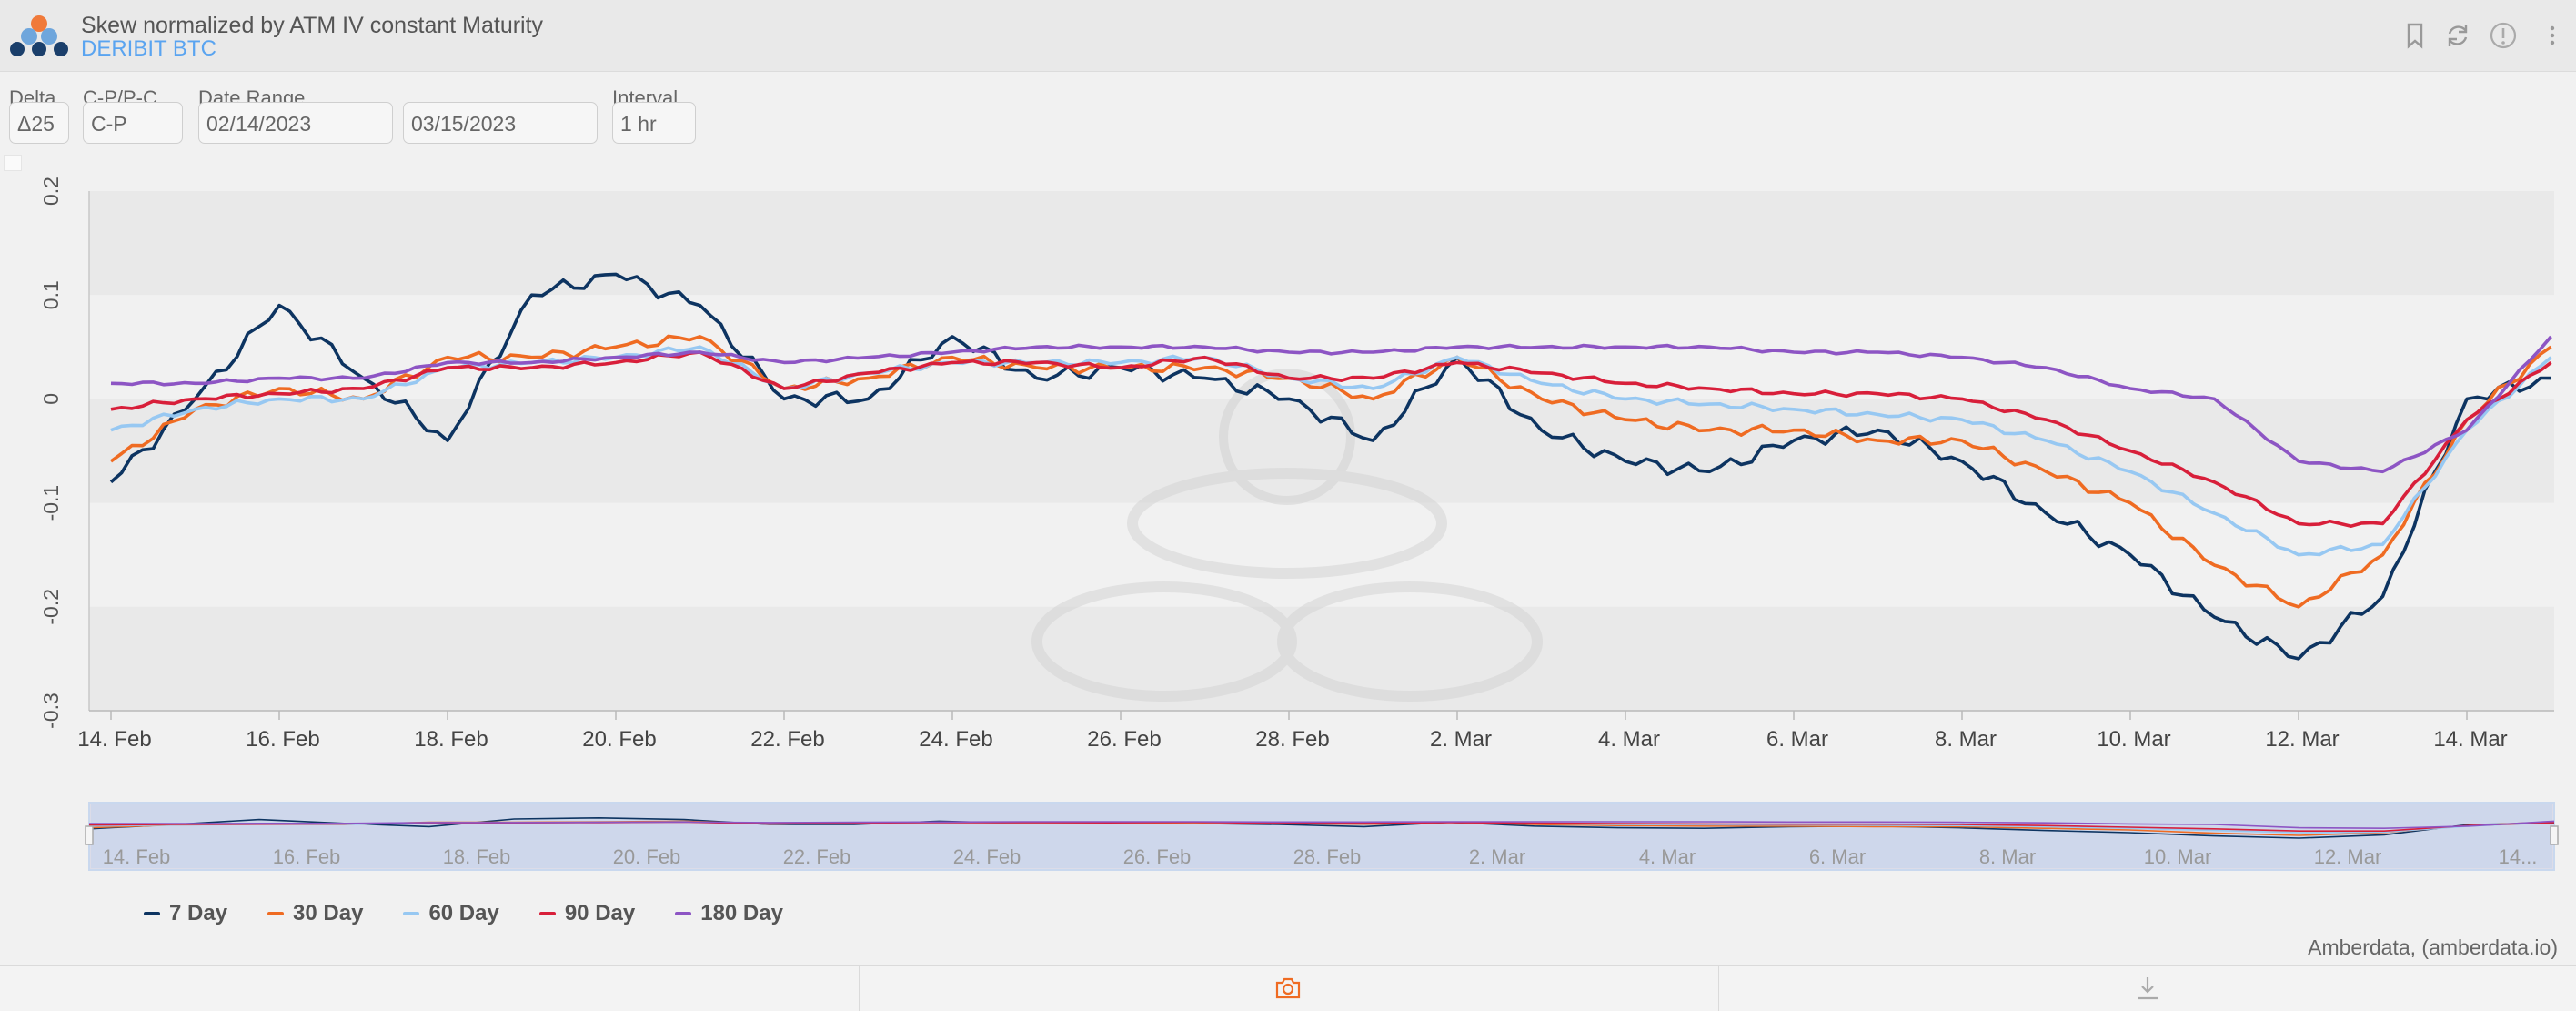  Describe the element at coordinates (1292, 739) in the screenshot. I see `x-tick-label: 28. Feb` at that location.